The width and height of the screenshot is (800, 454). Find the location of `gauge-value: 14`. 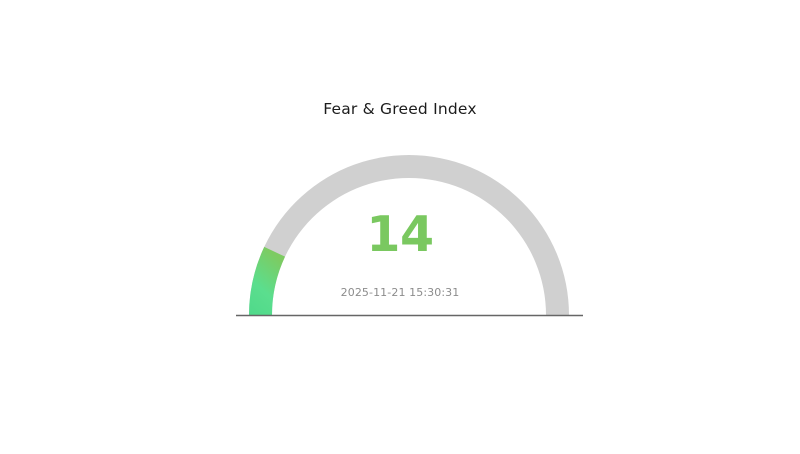

gauge-value: 14 is located at coordinates (400, 234).